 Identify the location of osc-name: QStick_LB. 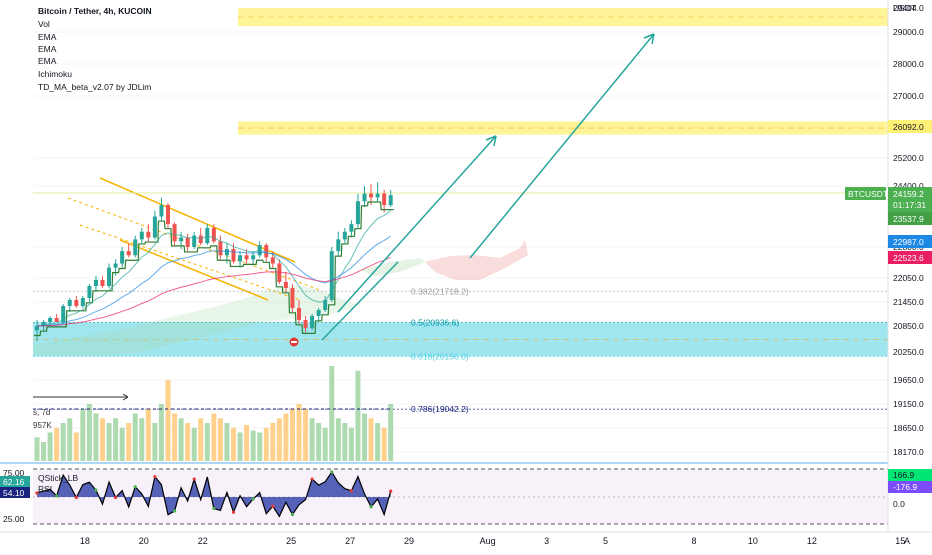
(58, 478).